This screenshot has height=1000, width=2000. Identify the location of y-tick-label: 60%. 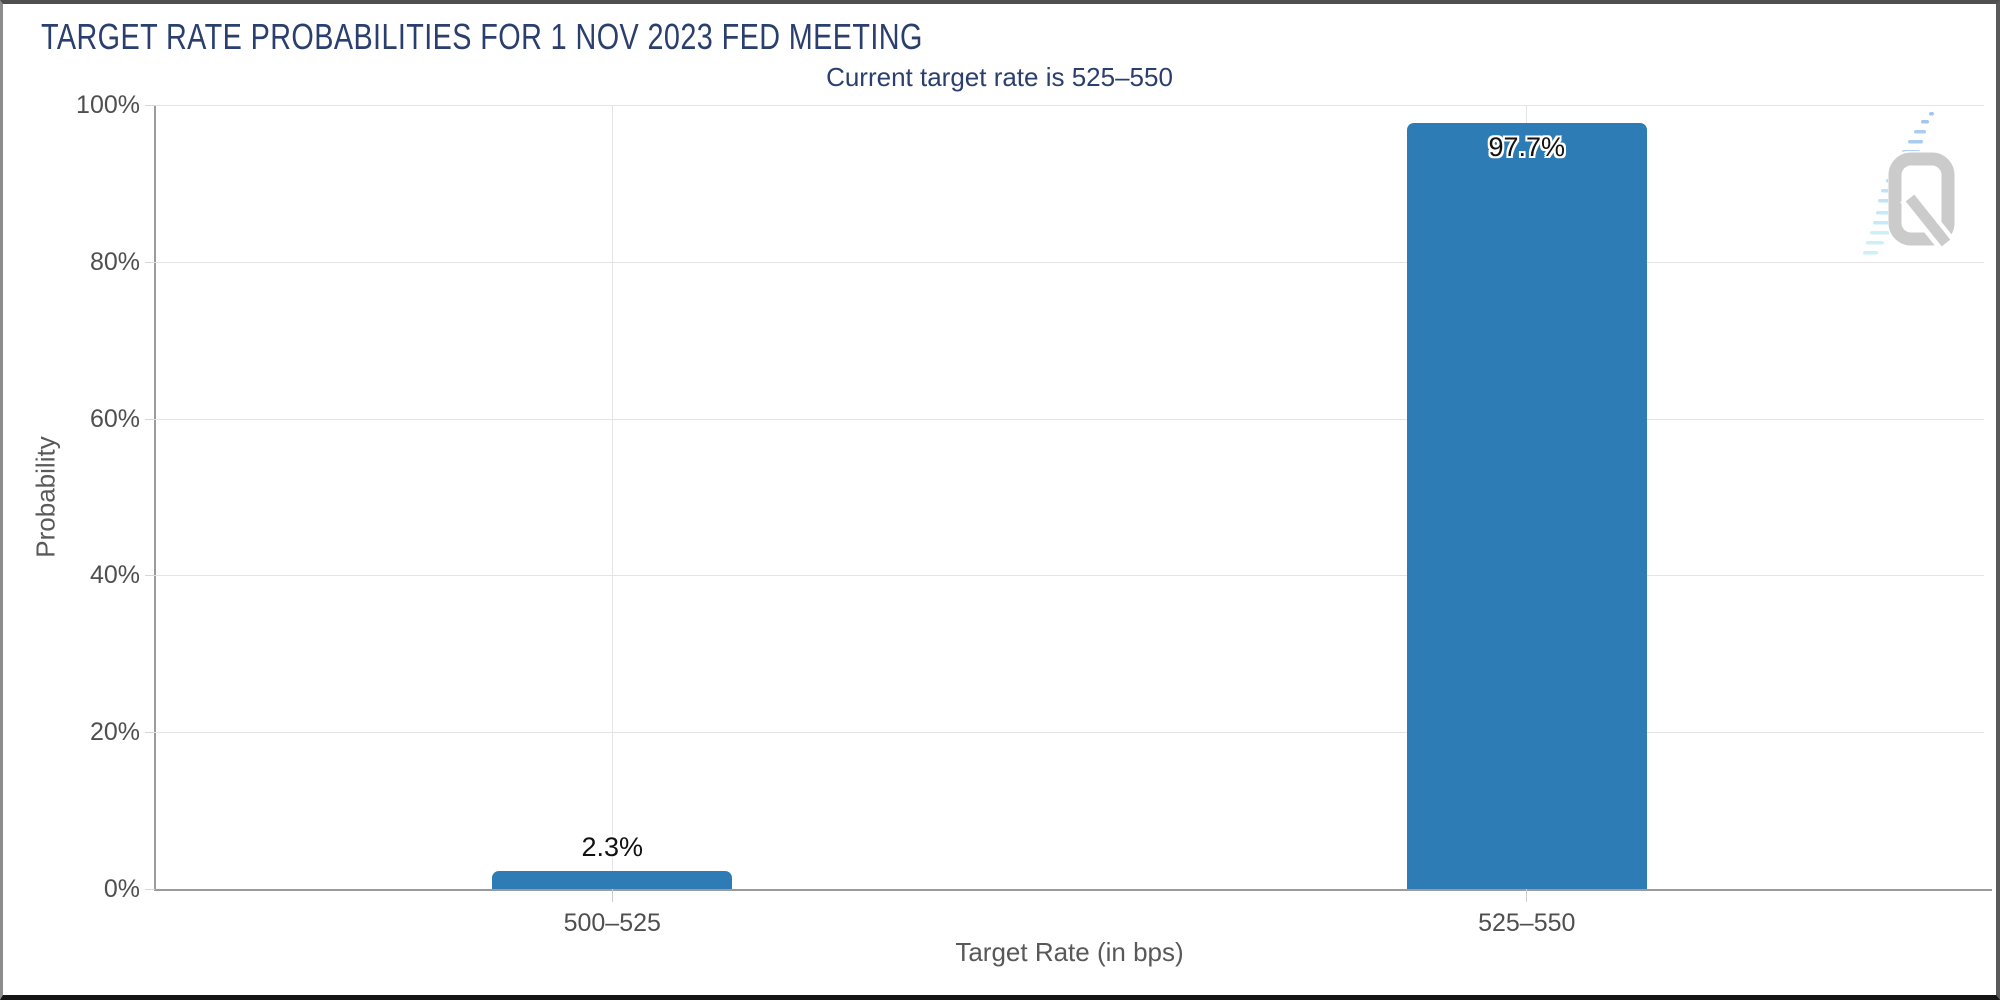
(114, 418).